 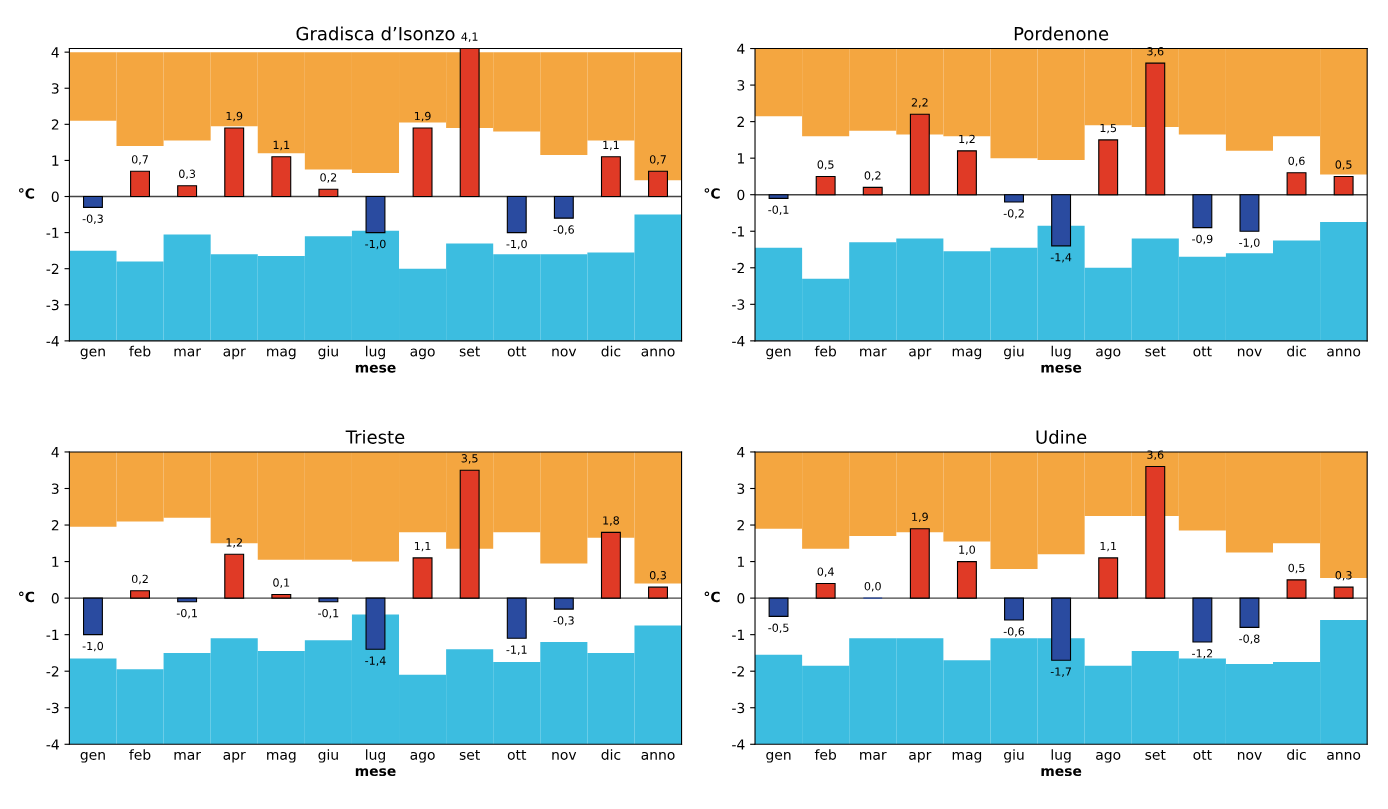 I want to click on x-tick-label: ott, so click(x=1202, y=351).